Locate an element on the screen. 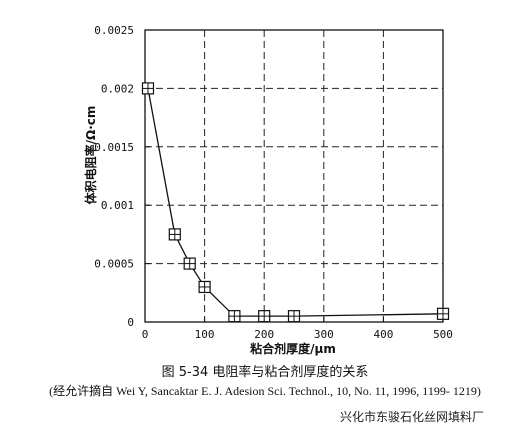  y-tick-label: 0.001 is located at coordinates (117, 205).